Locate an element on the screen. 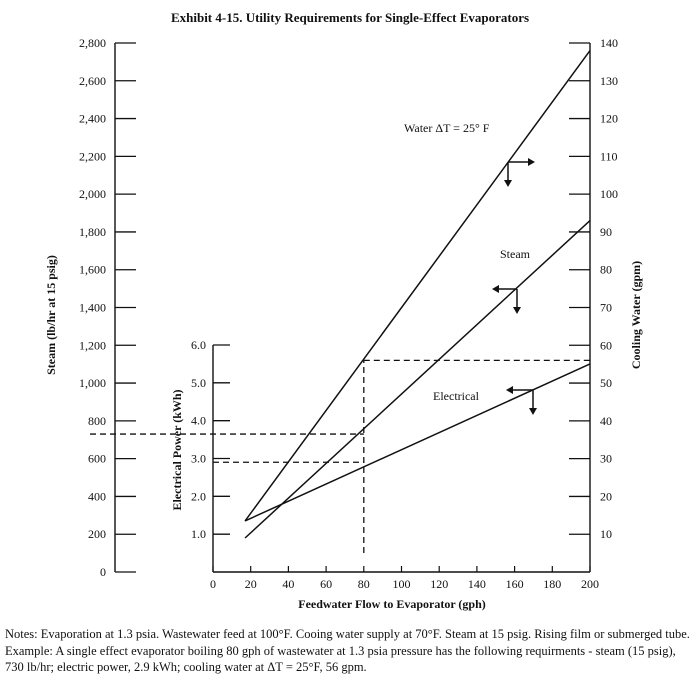 This screenshot has height=697, width=700. cooling-tick-label: 90 is located at coordinates (606, 232).